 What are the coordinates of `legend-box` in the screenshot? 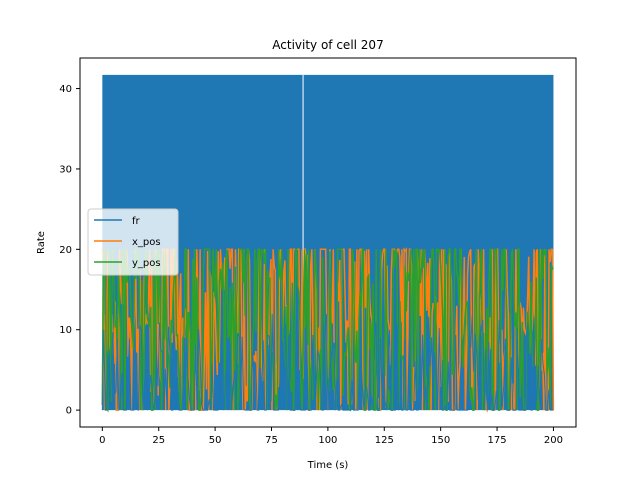 It's located at (133, 242).